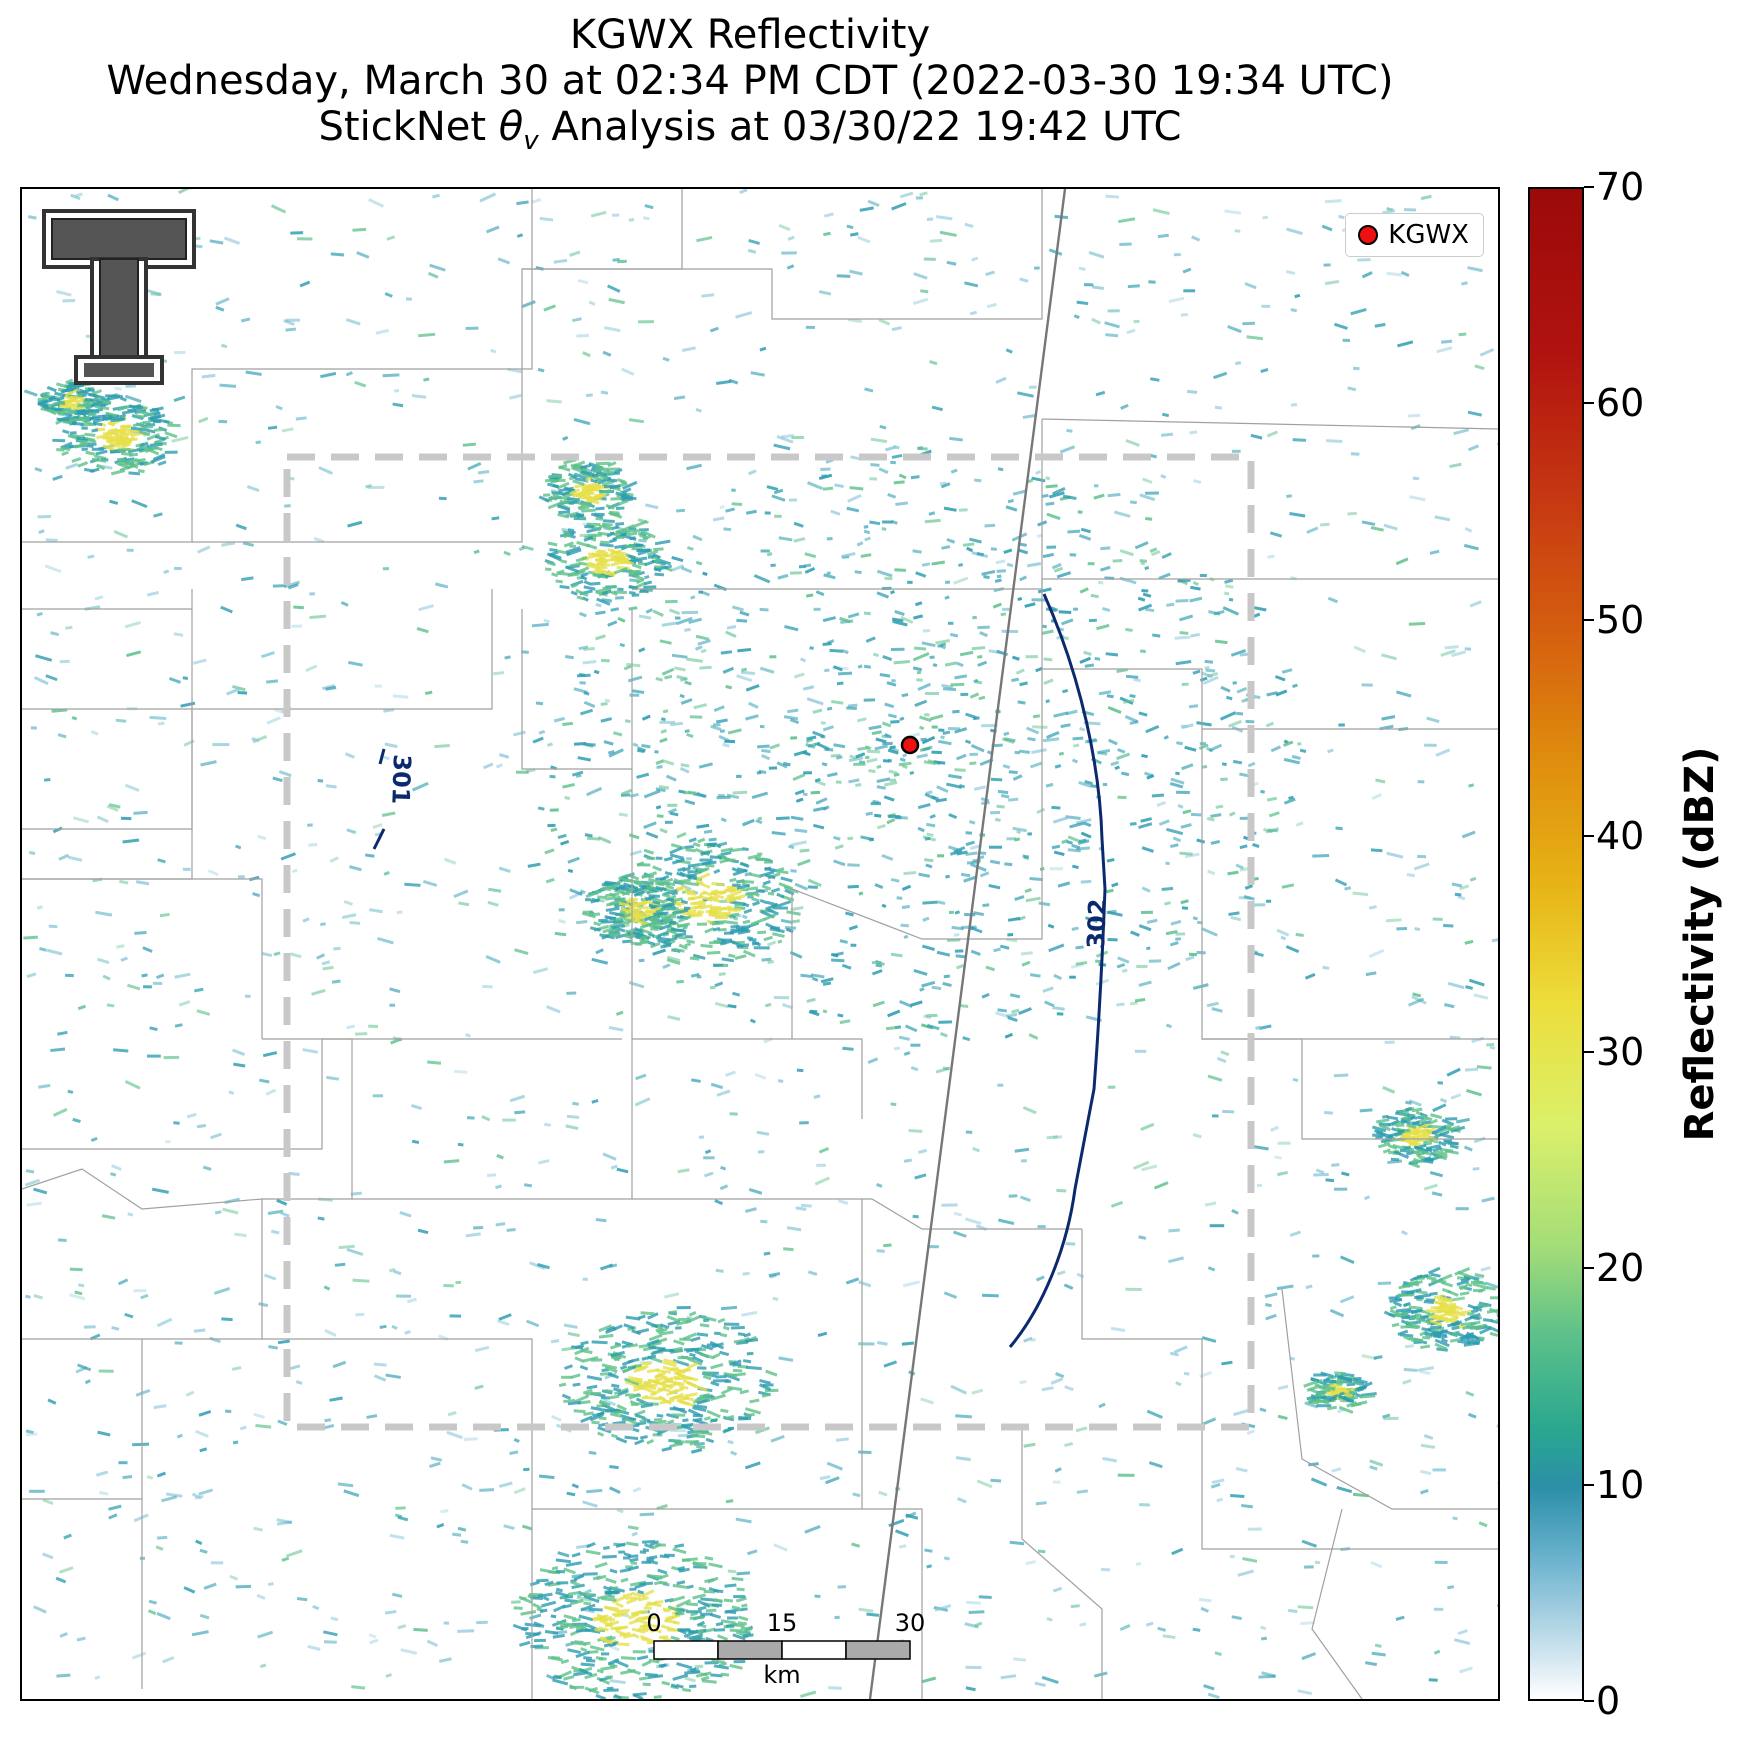 The height and width of the screenshot is (1743, 1738). Describe the element at coordinates (1620, 619) in the screenshot. I see `colorbar-tick-label: 50` at that location.